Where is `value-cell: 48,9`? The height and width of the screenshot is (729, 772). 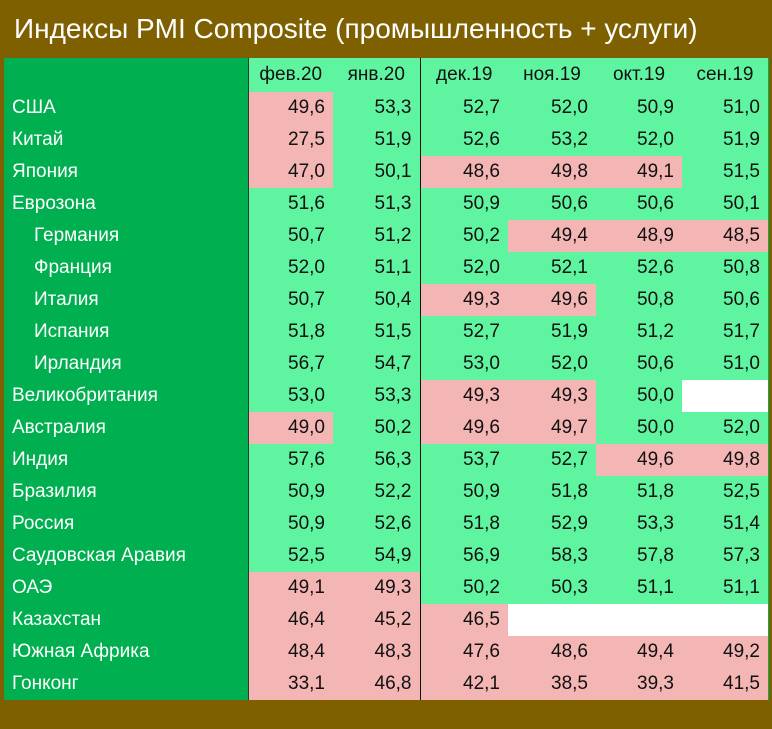 value-cell: 48,9 is located at coordinates (639, 236).